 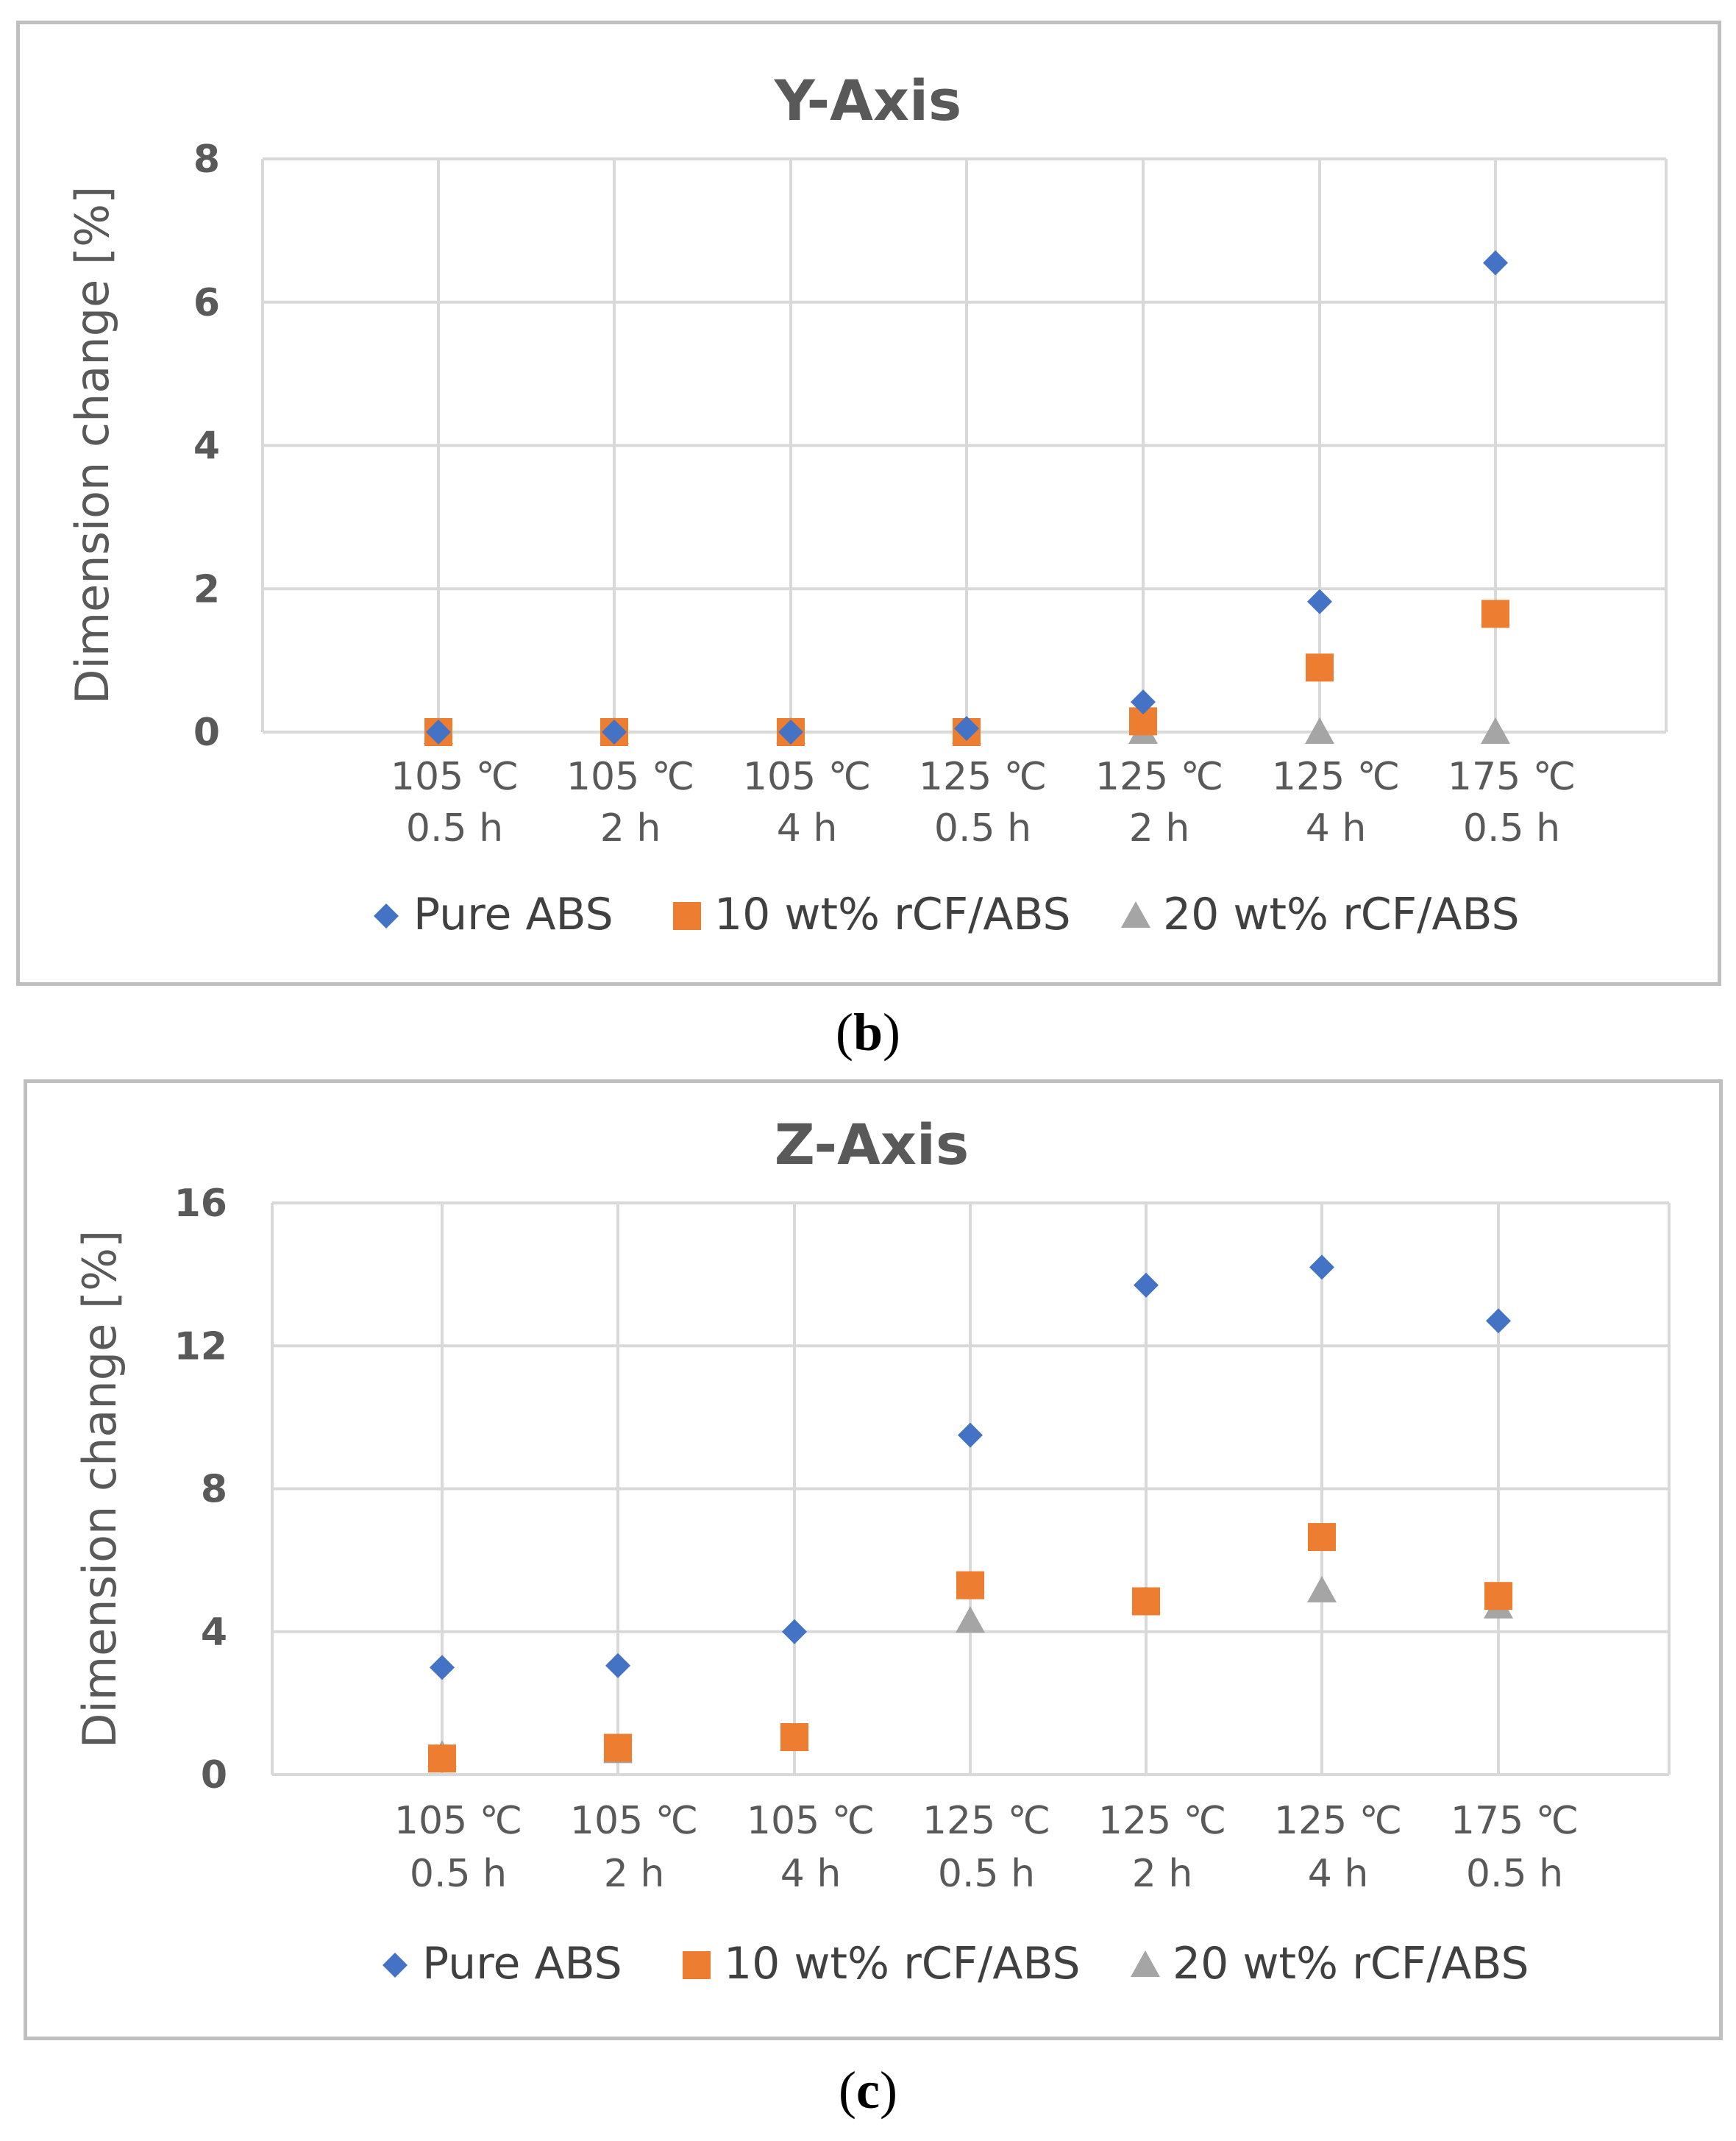 What do you see at coordinates (200, 1204) in the screenshot?
I see `y-tick-label: 16` at bounding box center [200, 1204].